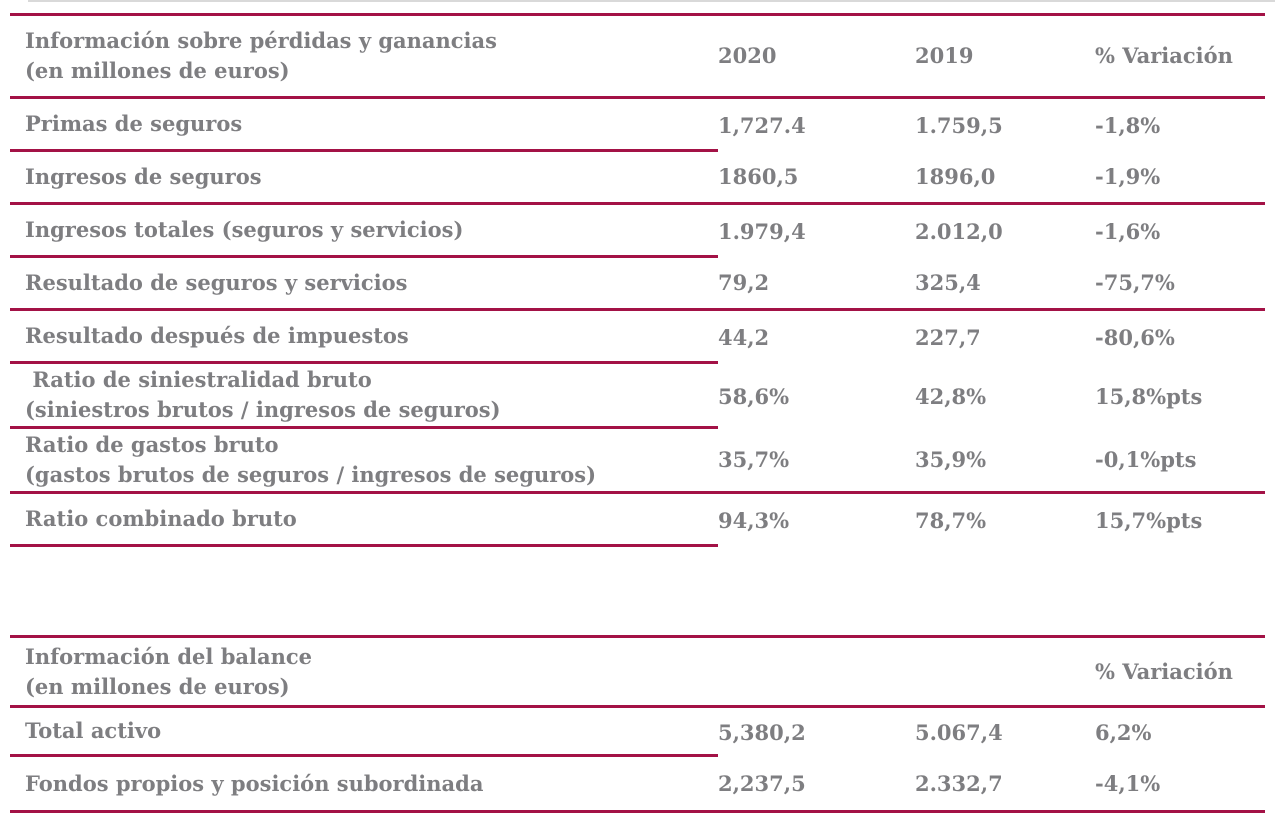 This screenshot has height=818, width=1275. I want to click on value-2020-cell: 1,727.4, so click(816, 125).